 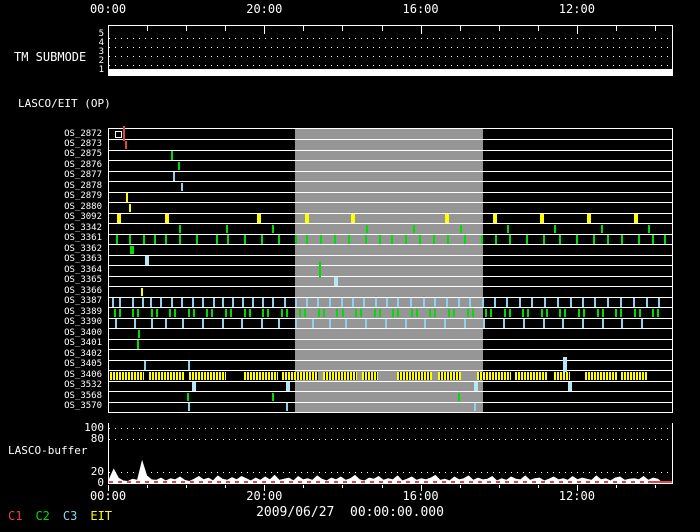 I want to click on top-axis-line, so click(x=390, y=25).